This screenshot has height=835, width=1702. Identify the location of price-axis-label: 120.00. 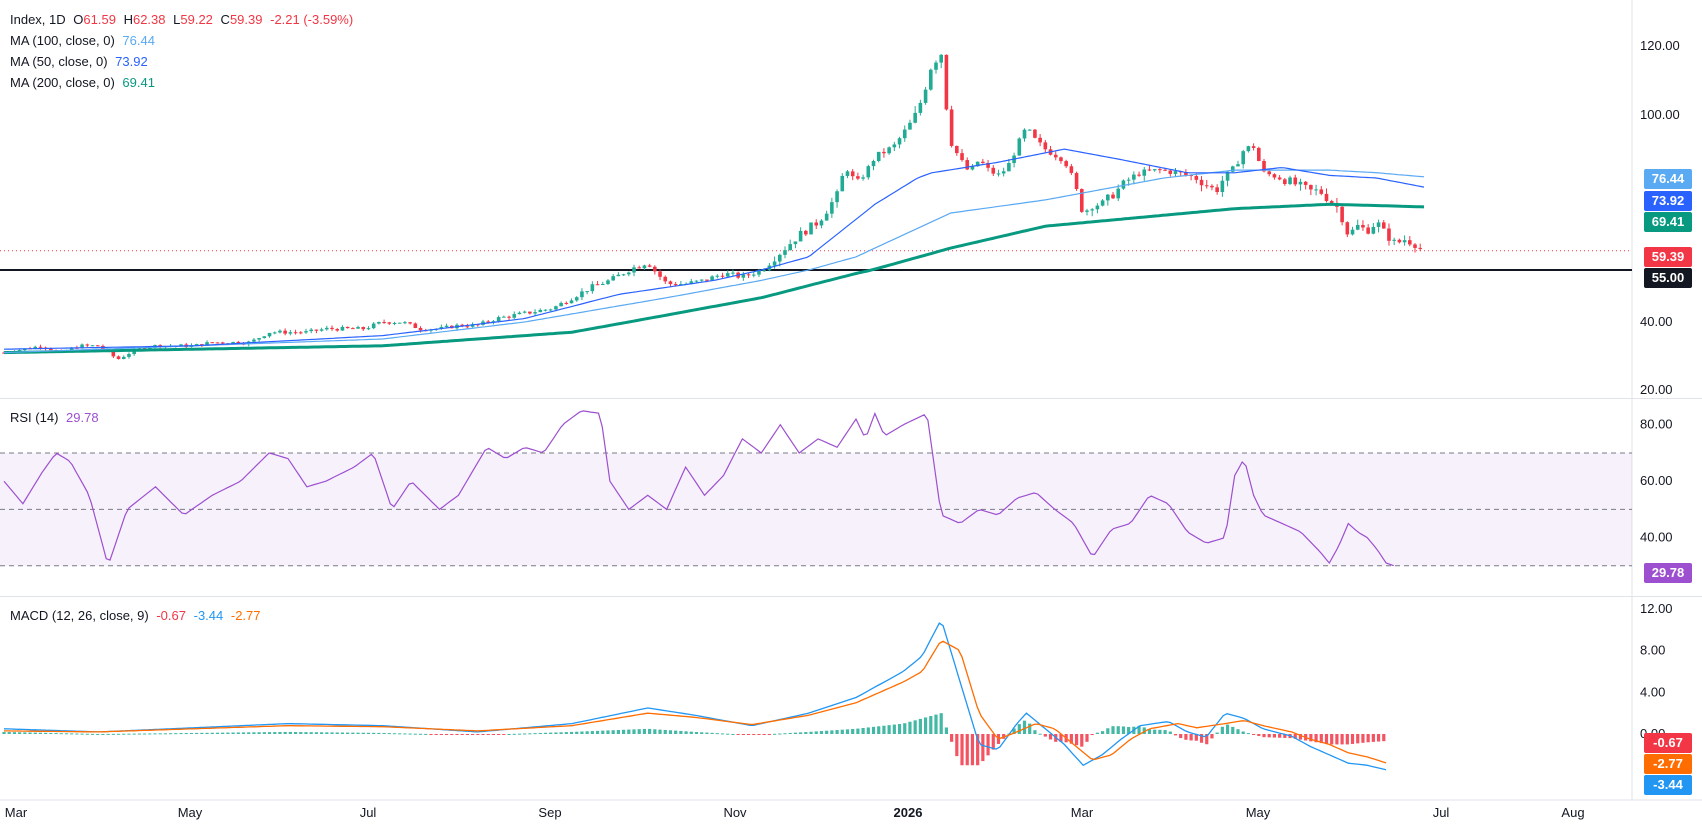
(1660, 45).